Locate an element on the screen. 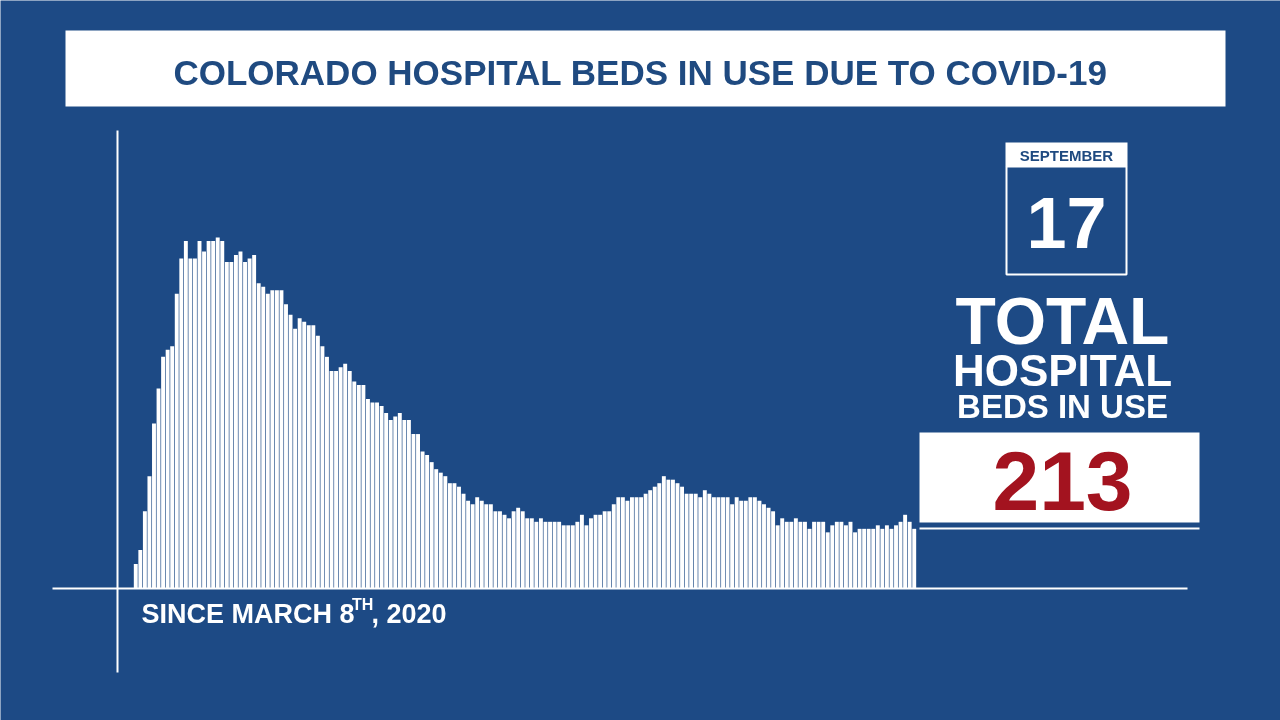 This screenshot has height=720, width=1280. chart-title: COLORADO HOSPITAL BEDS IN USE DUE TO COVID-19 is located at coordinates (640, 72).